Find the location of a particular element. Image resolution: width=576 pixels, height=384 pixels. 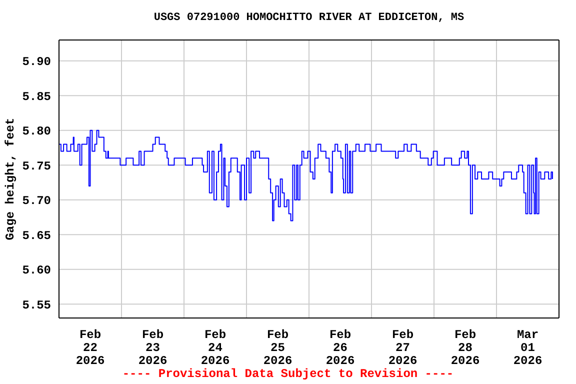

text: ---- Provisional Data Subject to Revision ---- is located at coordinates (288, 374).